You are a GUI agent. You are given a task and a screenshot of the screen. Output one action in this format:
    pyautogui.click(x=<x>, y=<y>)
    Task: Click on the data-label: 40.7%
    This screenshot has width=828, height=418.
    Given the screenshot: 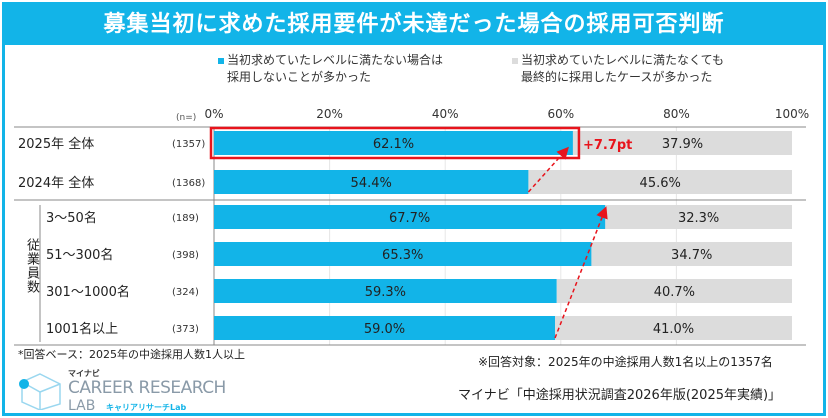 What is the action you would take?
    pyautogui.click(x=674, y=292)
    